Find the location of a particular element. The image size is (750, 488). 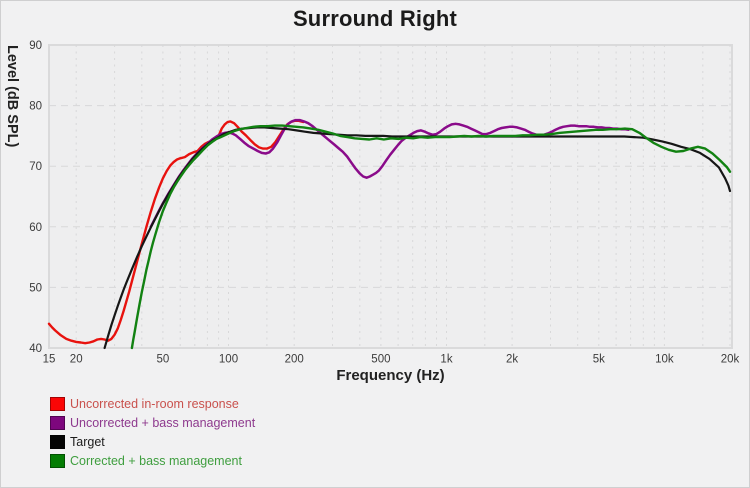

legend-item-target: Target is located at coordinates (152, 442).